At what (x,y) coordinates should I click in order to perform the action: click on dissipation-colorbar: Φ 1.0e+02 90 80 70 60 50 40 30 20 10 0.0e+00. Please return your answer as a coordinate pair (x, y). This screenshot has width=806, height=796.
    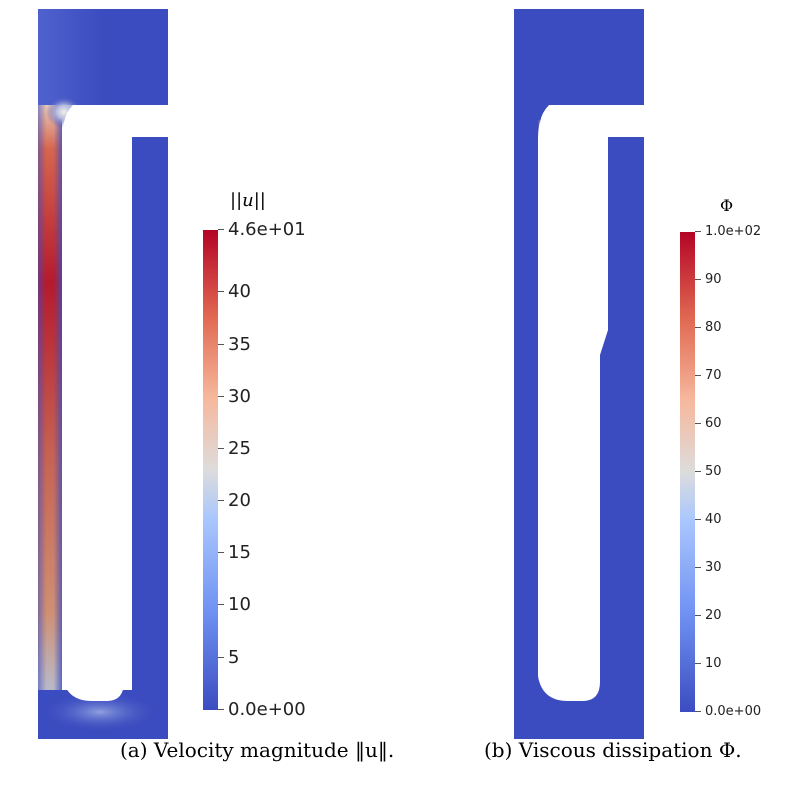
    Looking at the image, I should click on (740, 458).